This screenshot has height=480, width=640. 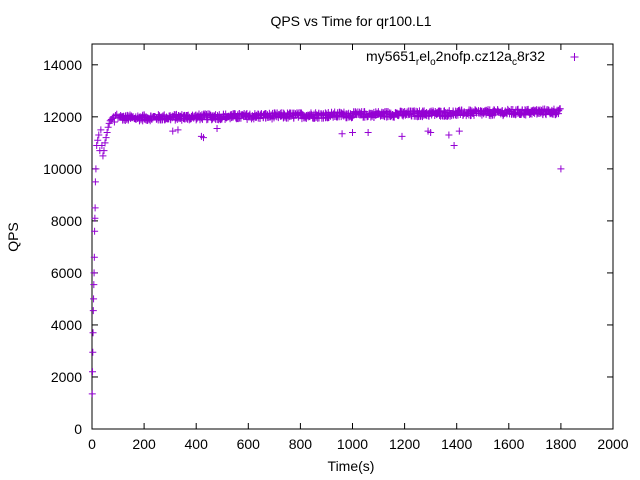 What do you see at coordinates (418, 62) in the screenshot?
I see `legend-label-subscript: r` at bounding box center [418, 62].